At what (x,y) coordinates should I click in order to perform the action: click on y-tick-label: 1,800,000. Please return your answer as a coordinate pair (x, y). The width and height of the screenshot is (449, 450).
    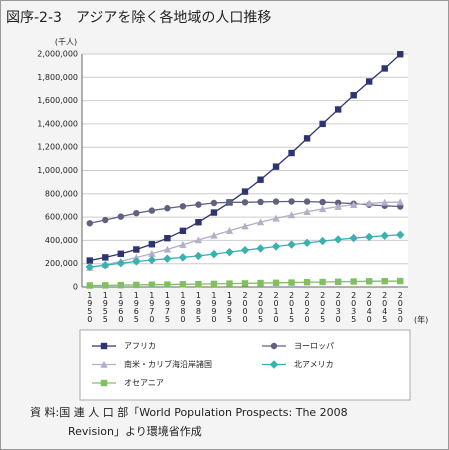
    Looking at the image, I should click on (57, 77).